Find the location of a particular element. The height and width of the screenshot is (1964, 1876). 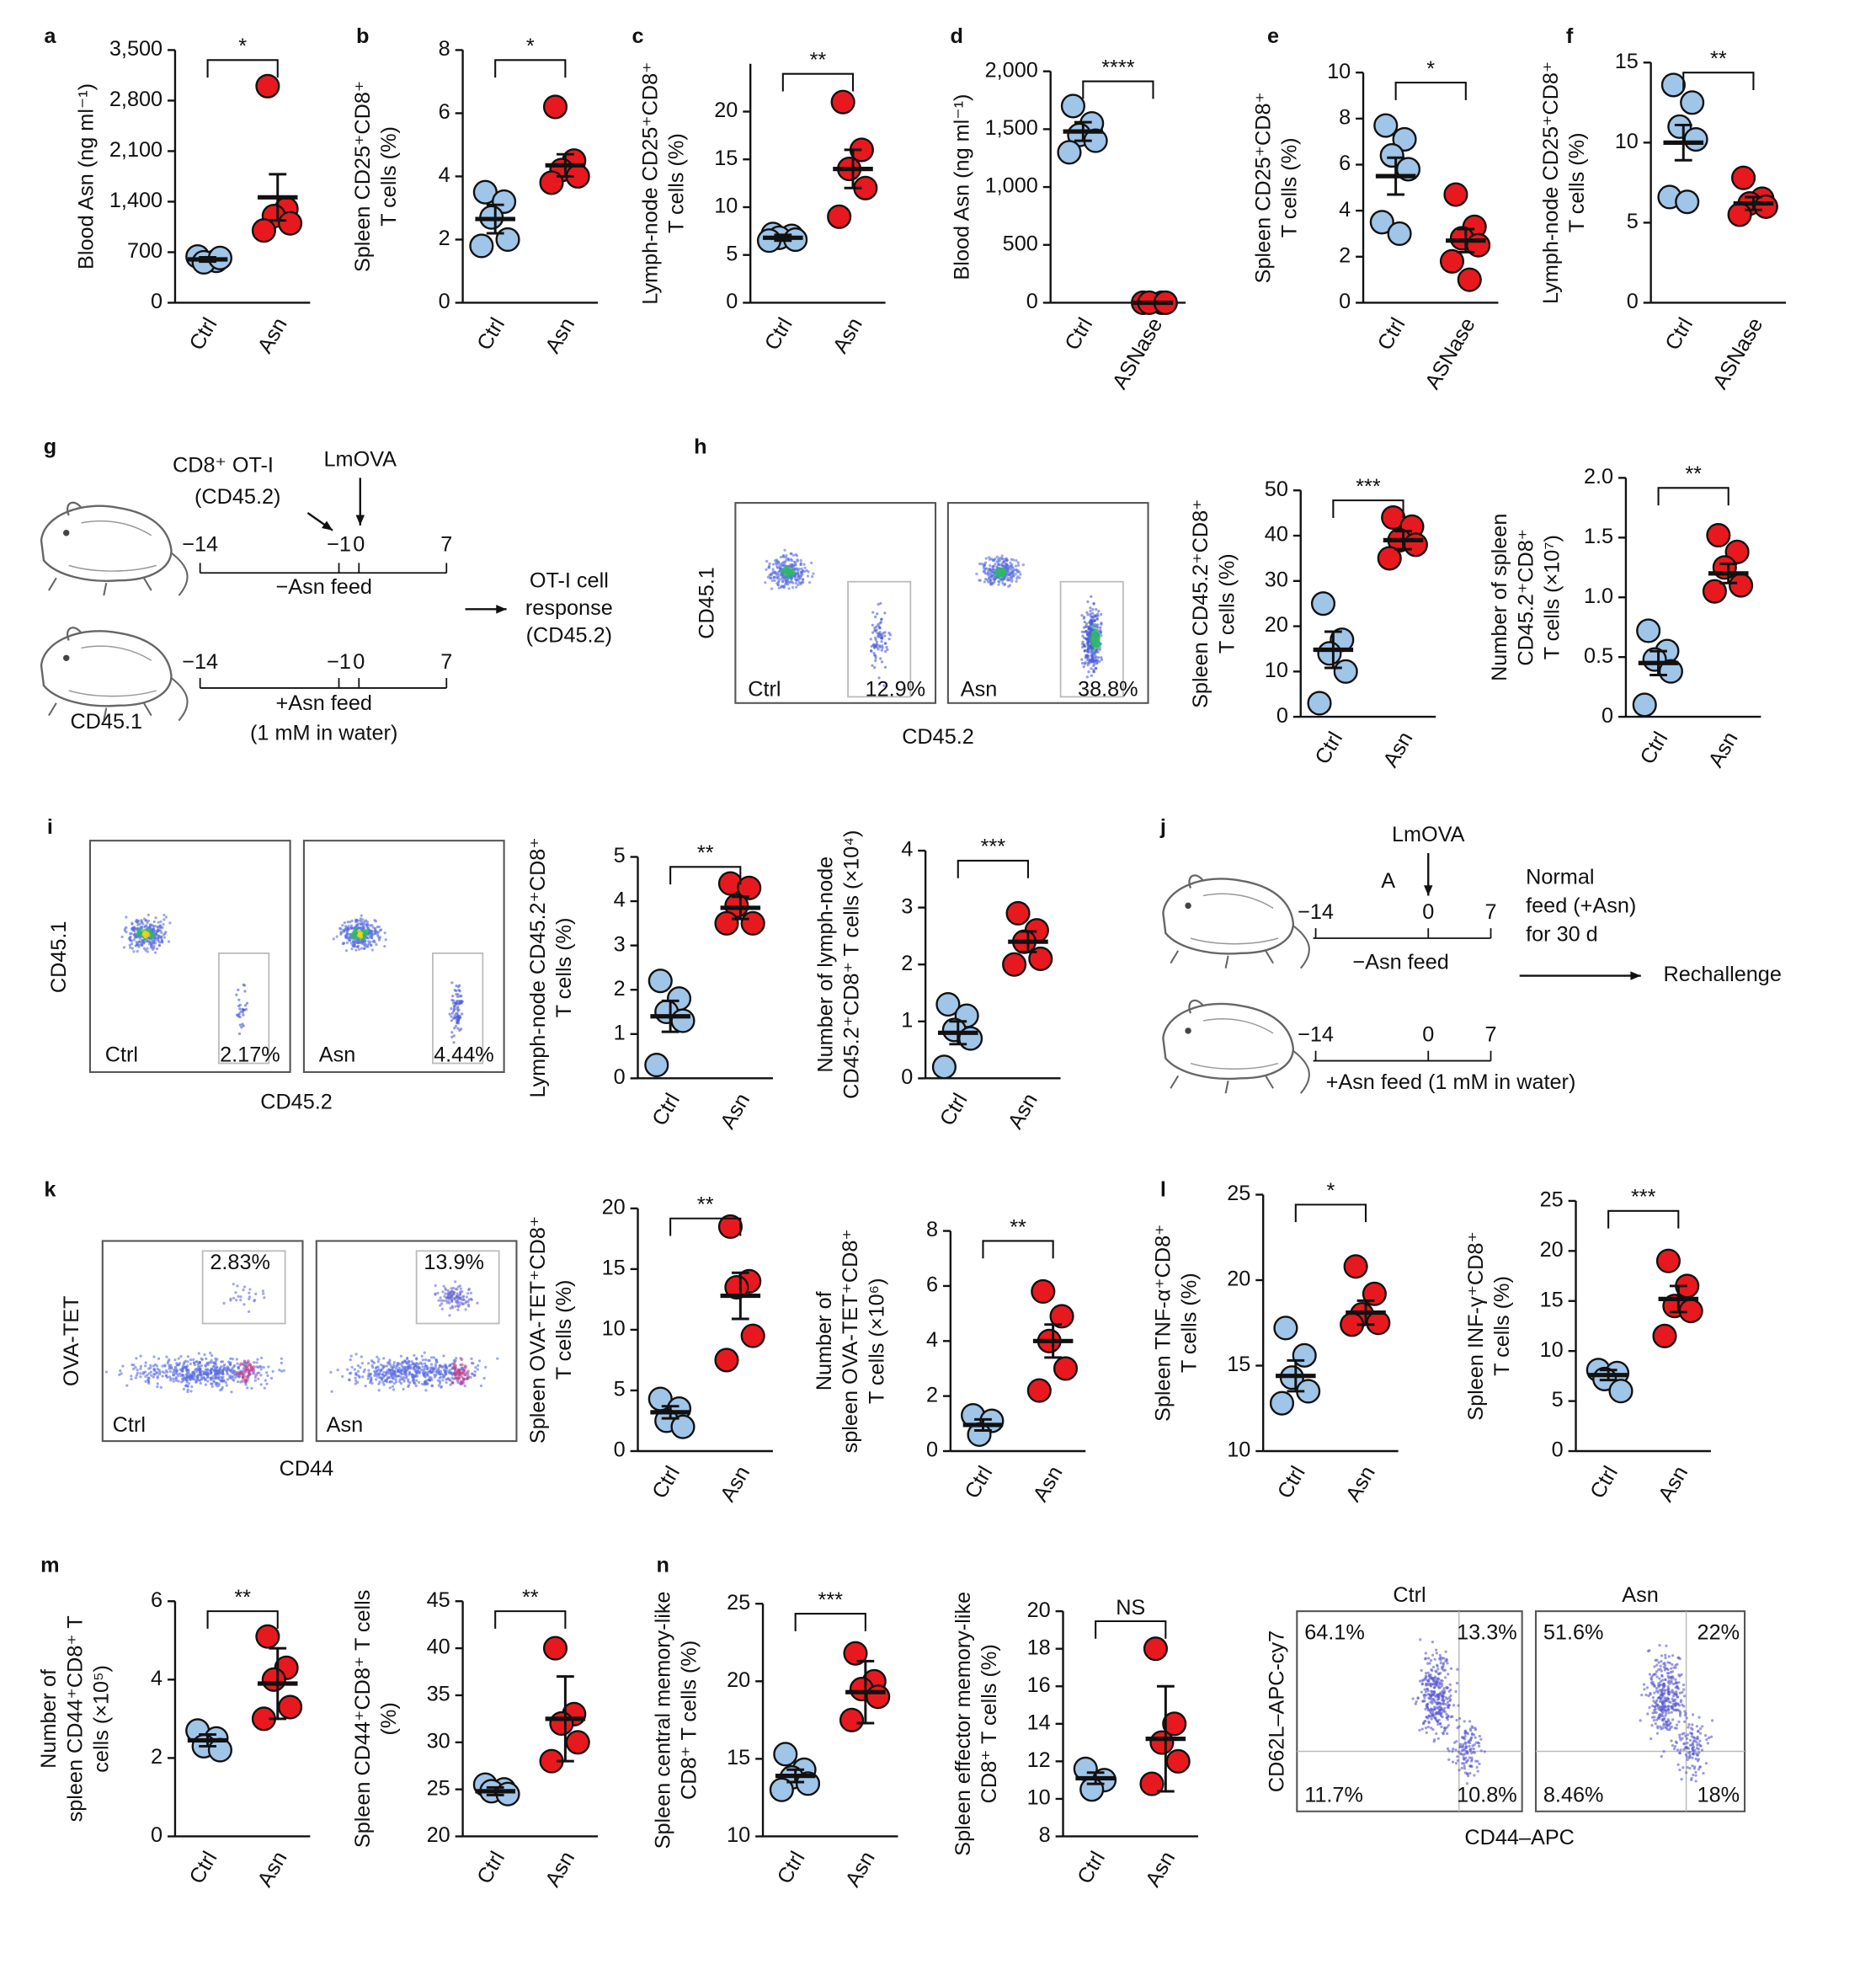

y-tick-label: 30 is located at coordinates (439, 1741).